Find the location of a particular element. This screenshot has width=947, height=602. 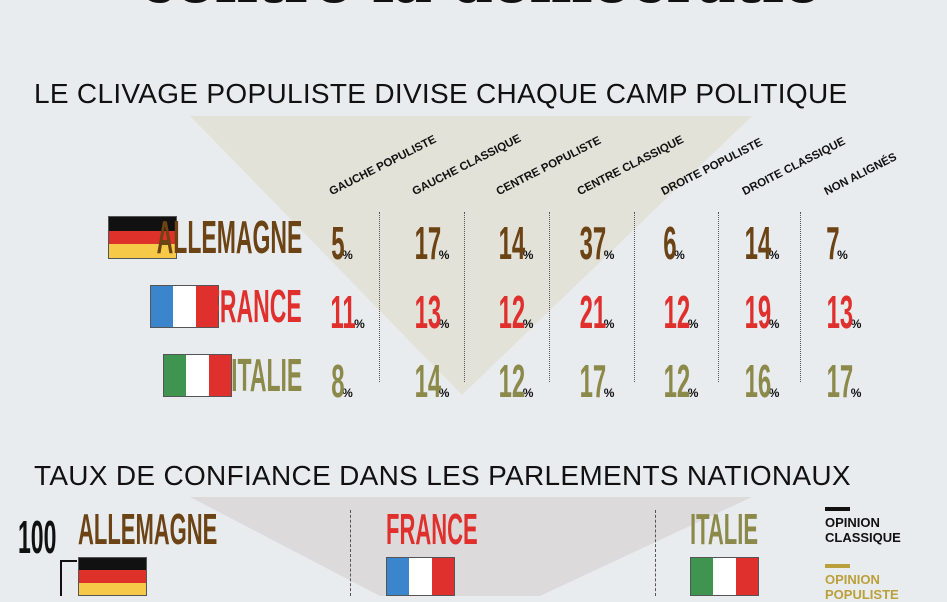

table-cell: 19% is located at coordinates (761, 318).